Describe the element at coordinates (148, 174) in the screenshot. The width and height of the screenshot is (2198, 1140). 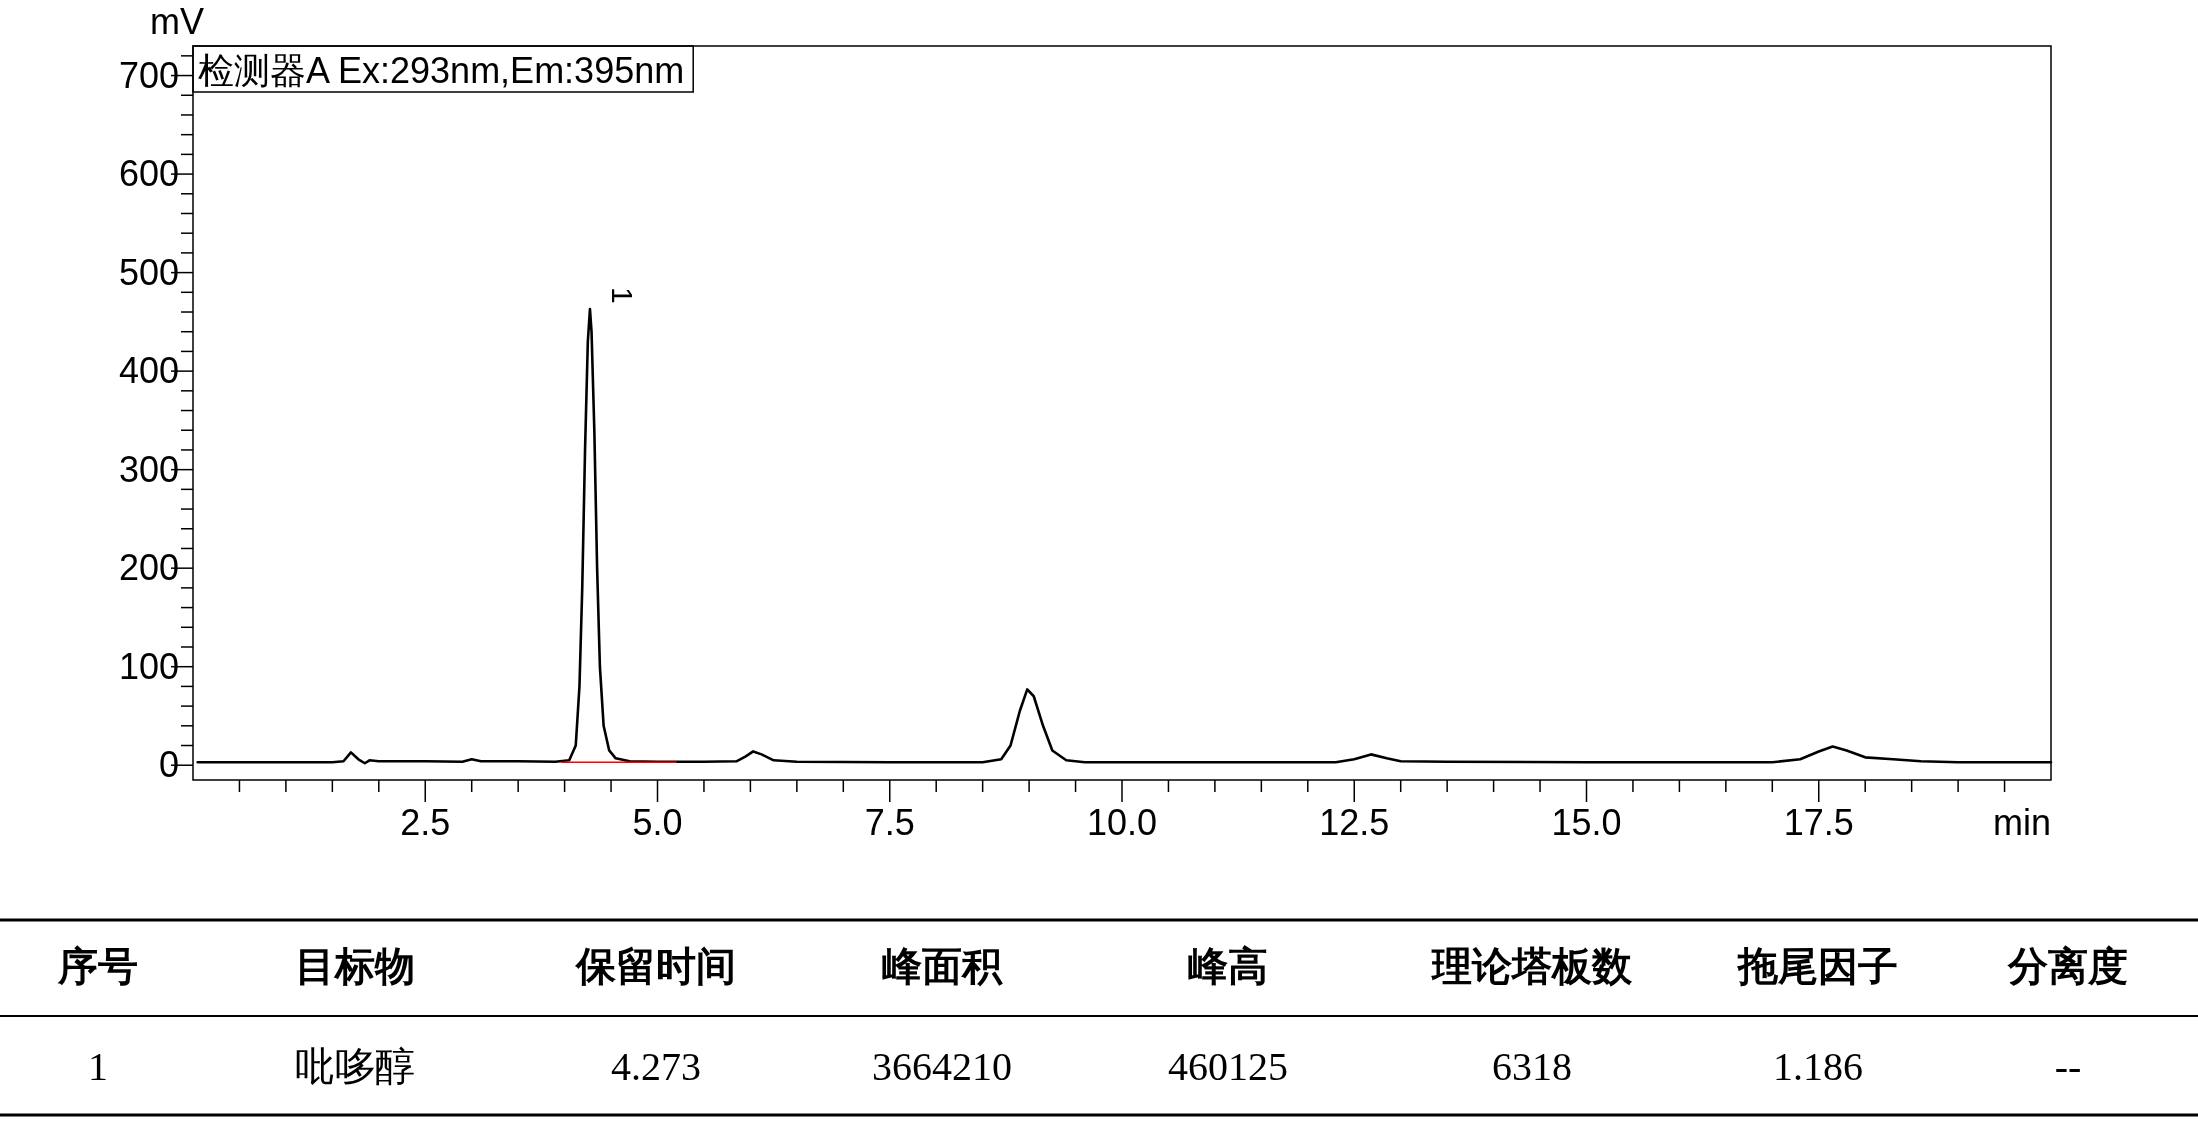
I see `y-tick-label: 600` at that location.